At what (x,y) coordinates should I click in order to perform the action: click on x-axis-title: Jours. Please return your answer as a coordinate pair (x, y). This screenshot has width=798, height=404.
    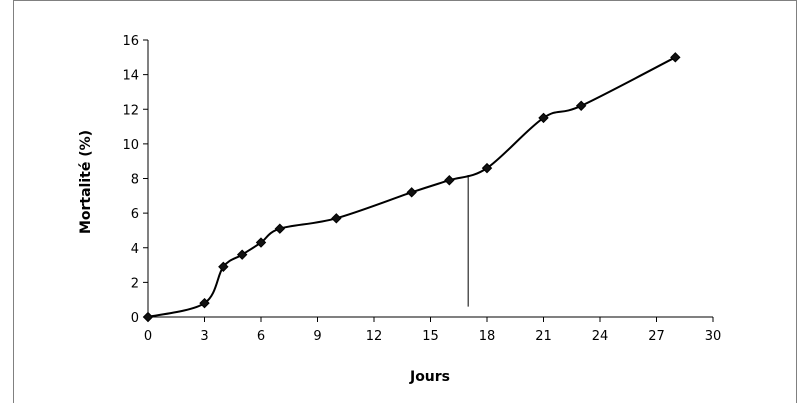
    Looking at the image, I should click on (429, 377).